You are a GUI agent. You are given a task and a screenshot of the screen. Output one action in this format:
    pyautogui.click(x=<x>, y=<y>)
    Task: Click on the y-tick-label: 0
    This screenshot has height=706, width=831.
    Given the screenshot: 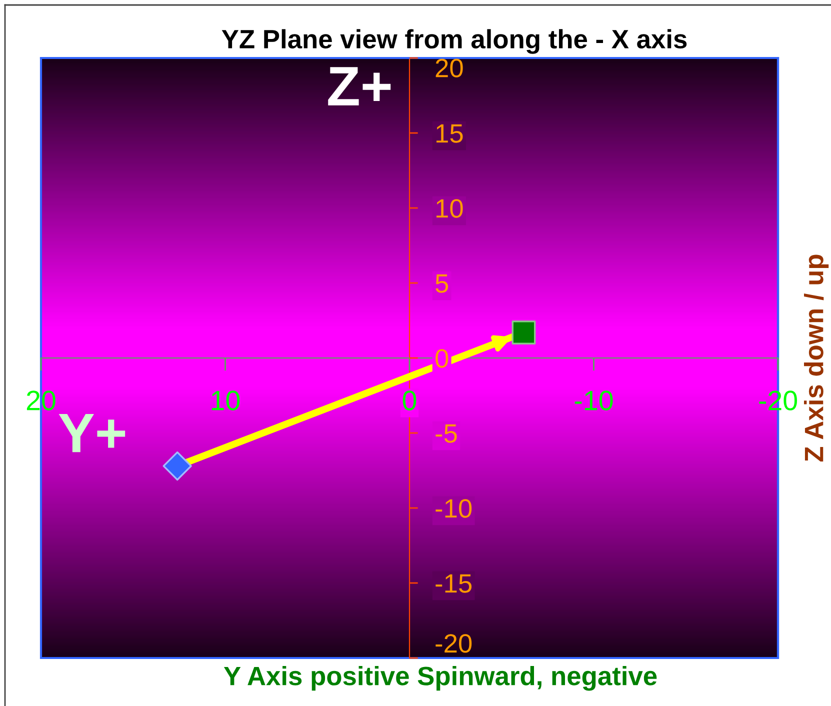 What is the action you would take?
    pyautogui.click(x=442, y=358)
    